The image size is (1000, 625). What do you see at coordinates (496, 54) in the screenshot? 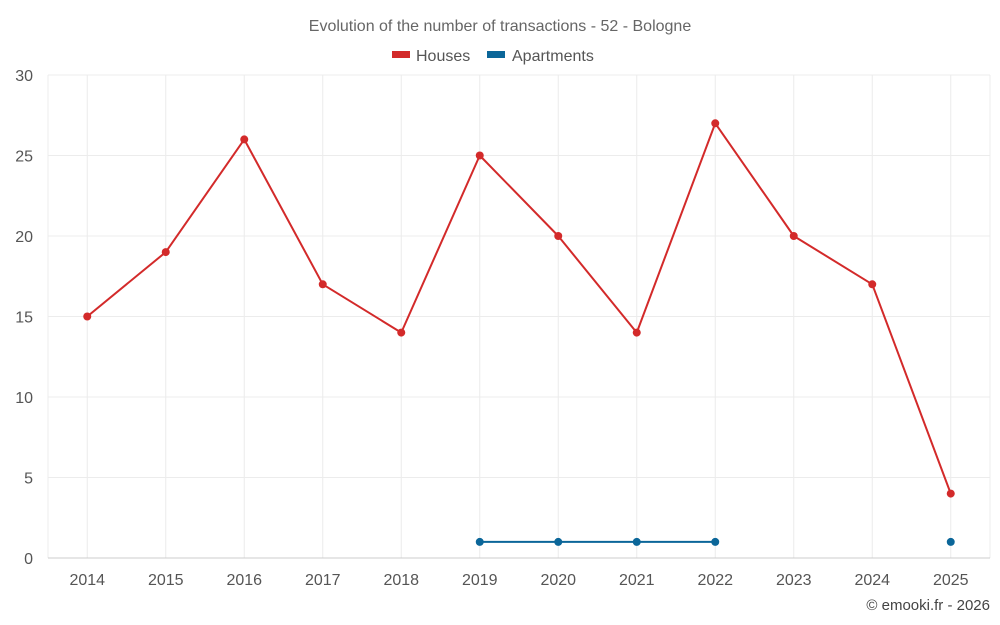
I see `legend-swatch-apartments` at bounding box center [496, 54].